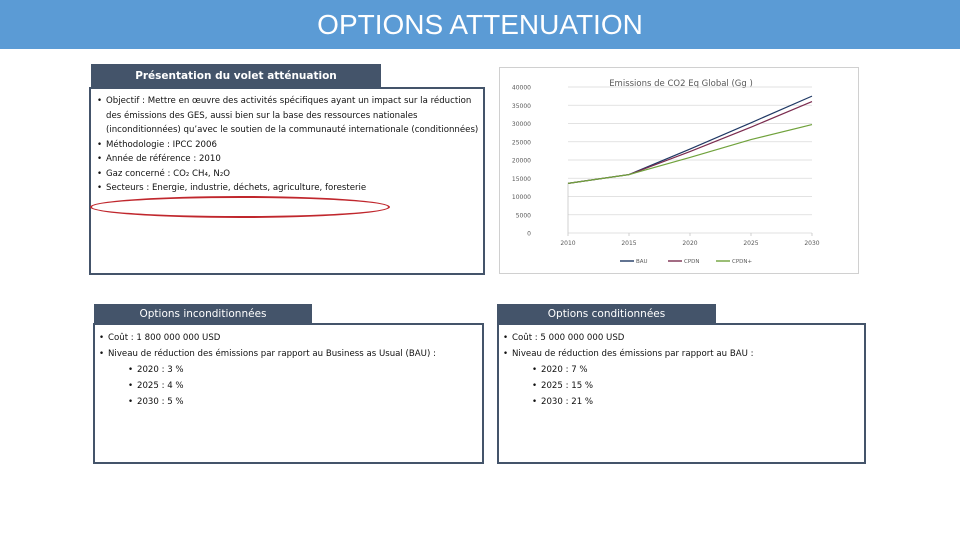 The image size is (960, 540). I want to click on series-line-cpdn, so click(690, 142).